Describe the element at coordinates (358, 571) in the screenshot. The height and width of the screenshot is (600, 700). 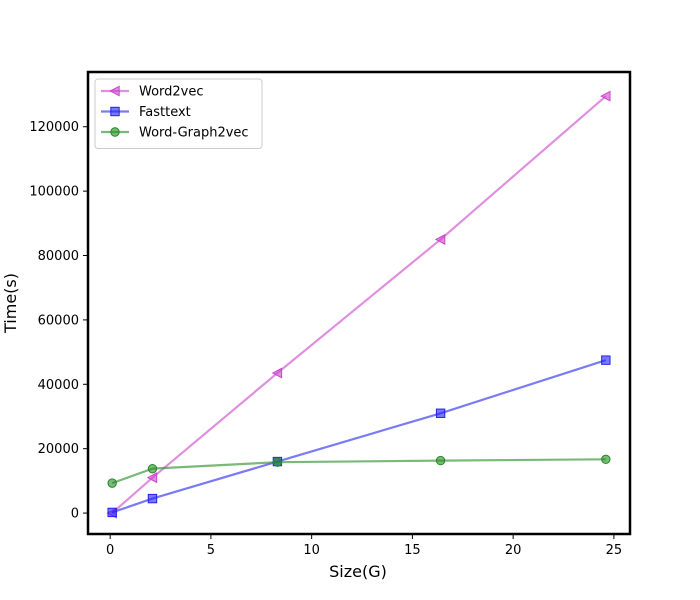
I see `x-axis-label: Size(G)` at that location.